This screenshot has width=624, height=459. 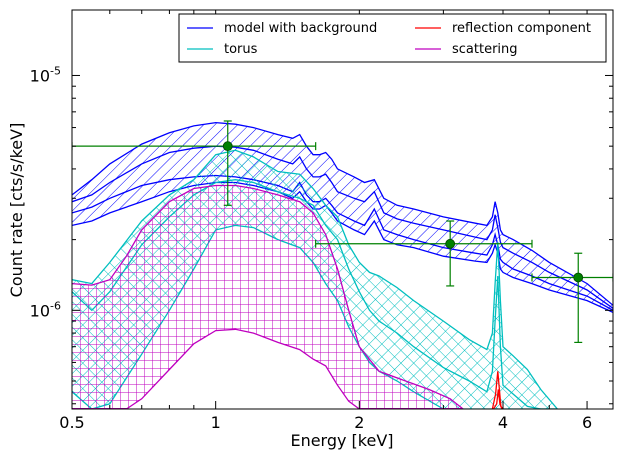 I want to click on legend-box, so click(x=392, y=38).